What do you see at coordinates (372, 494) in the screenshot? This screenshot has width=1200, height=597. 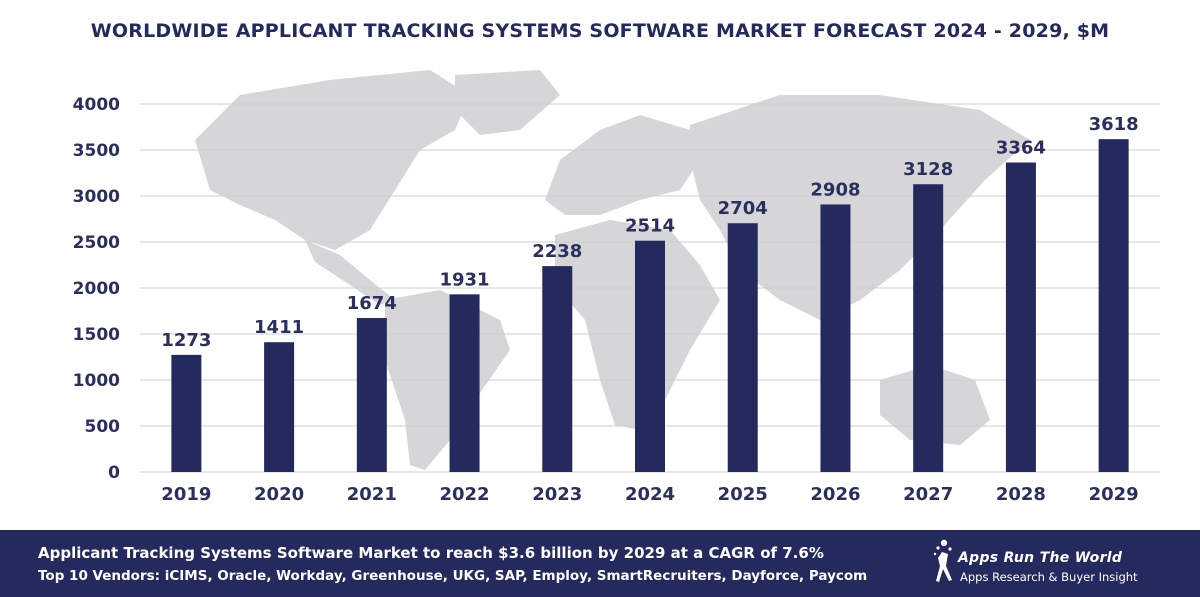 I see `x-tick-label-2021: 2021` at bounding box center [372, 494].